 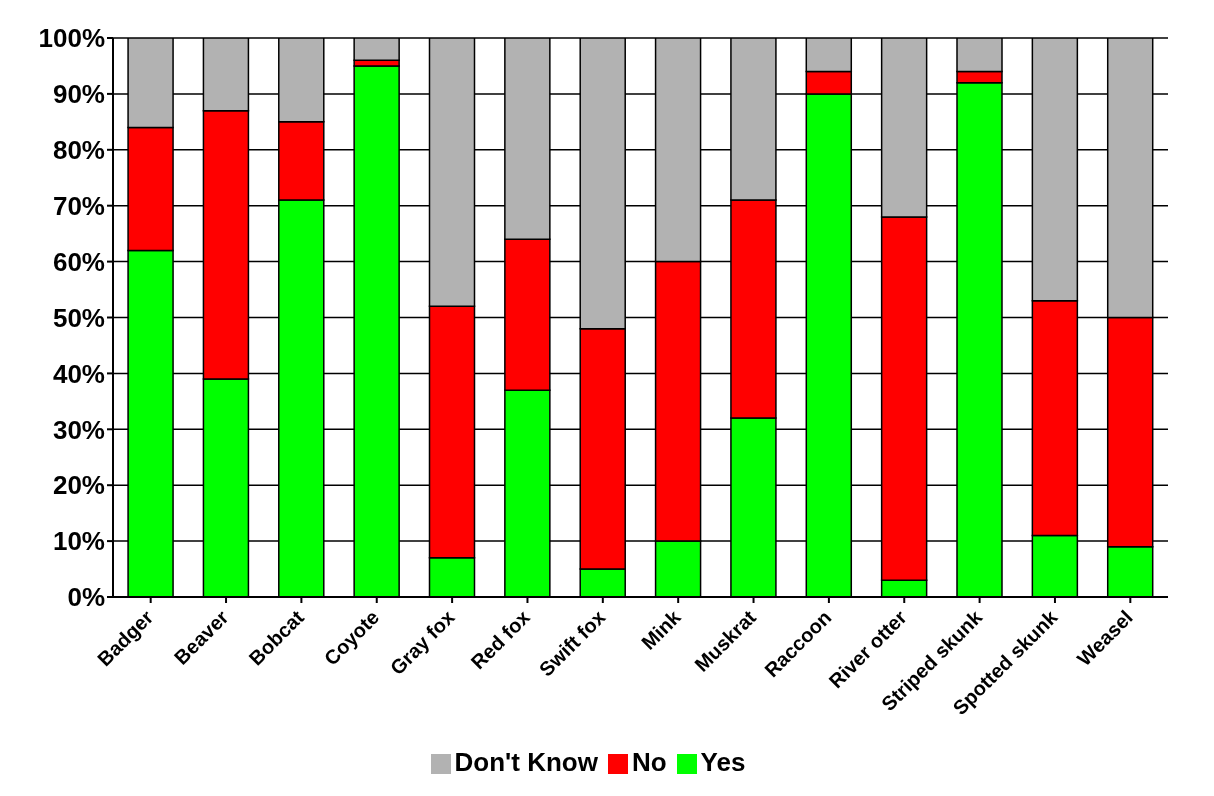 What do you see at coordinates (78, 205) in the screenshot?
I see `y-tick-label: 70%` at bounding box center [78, 205].